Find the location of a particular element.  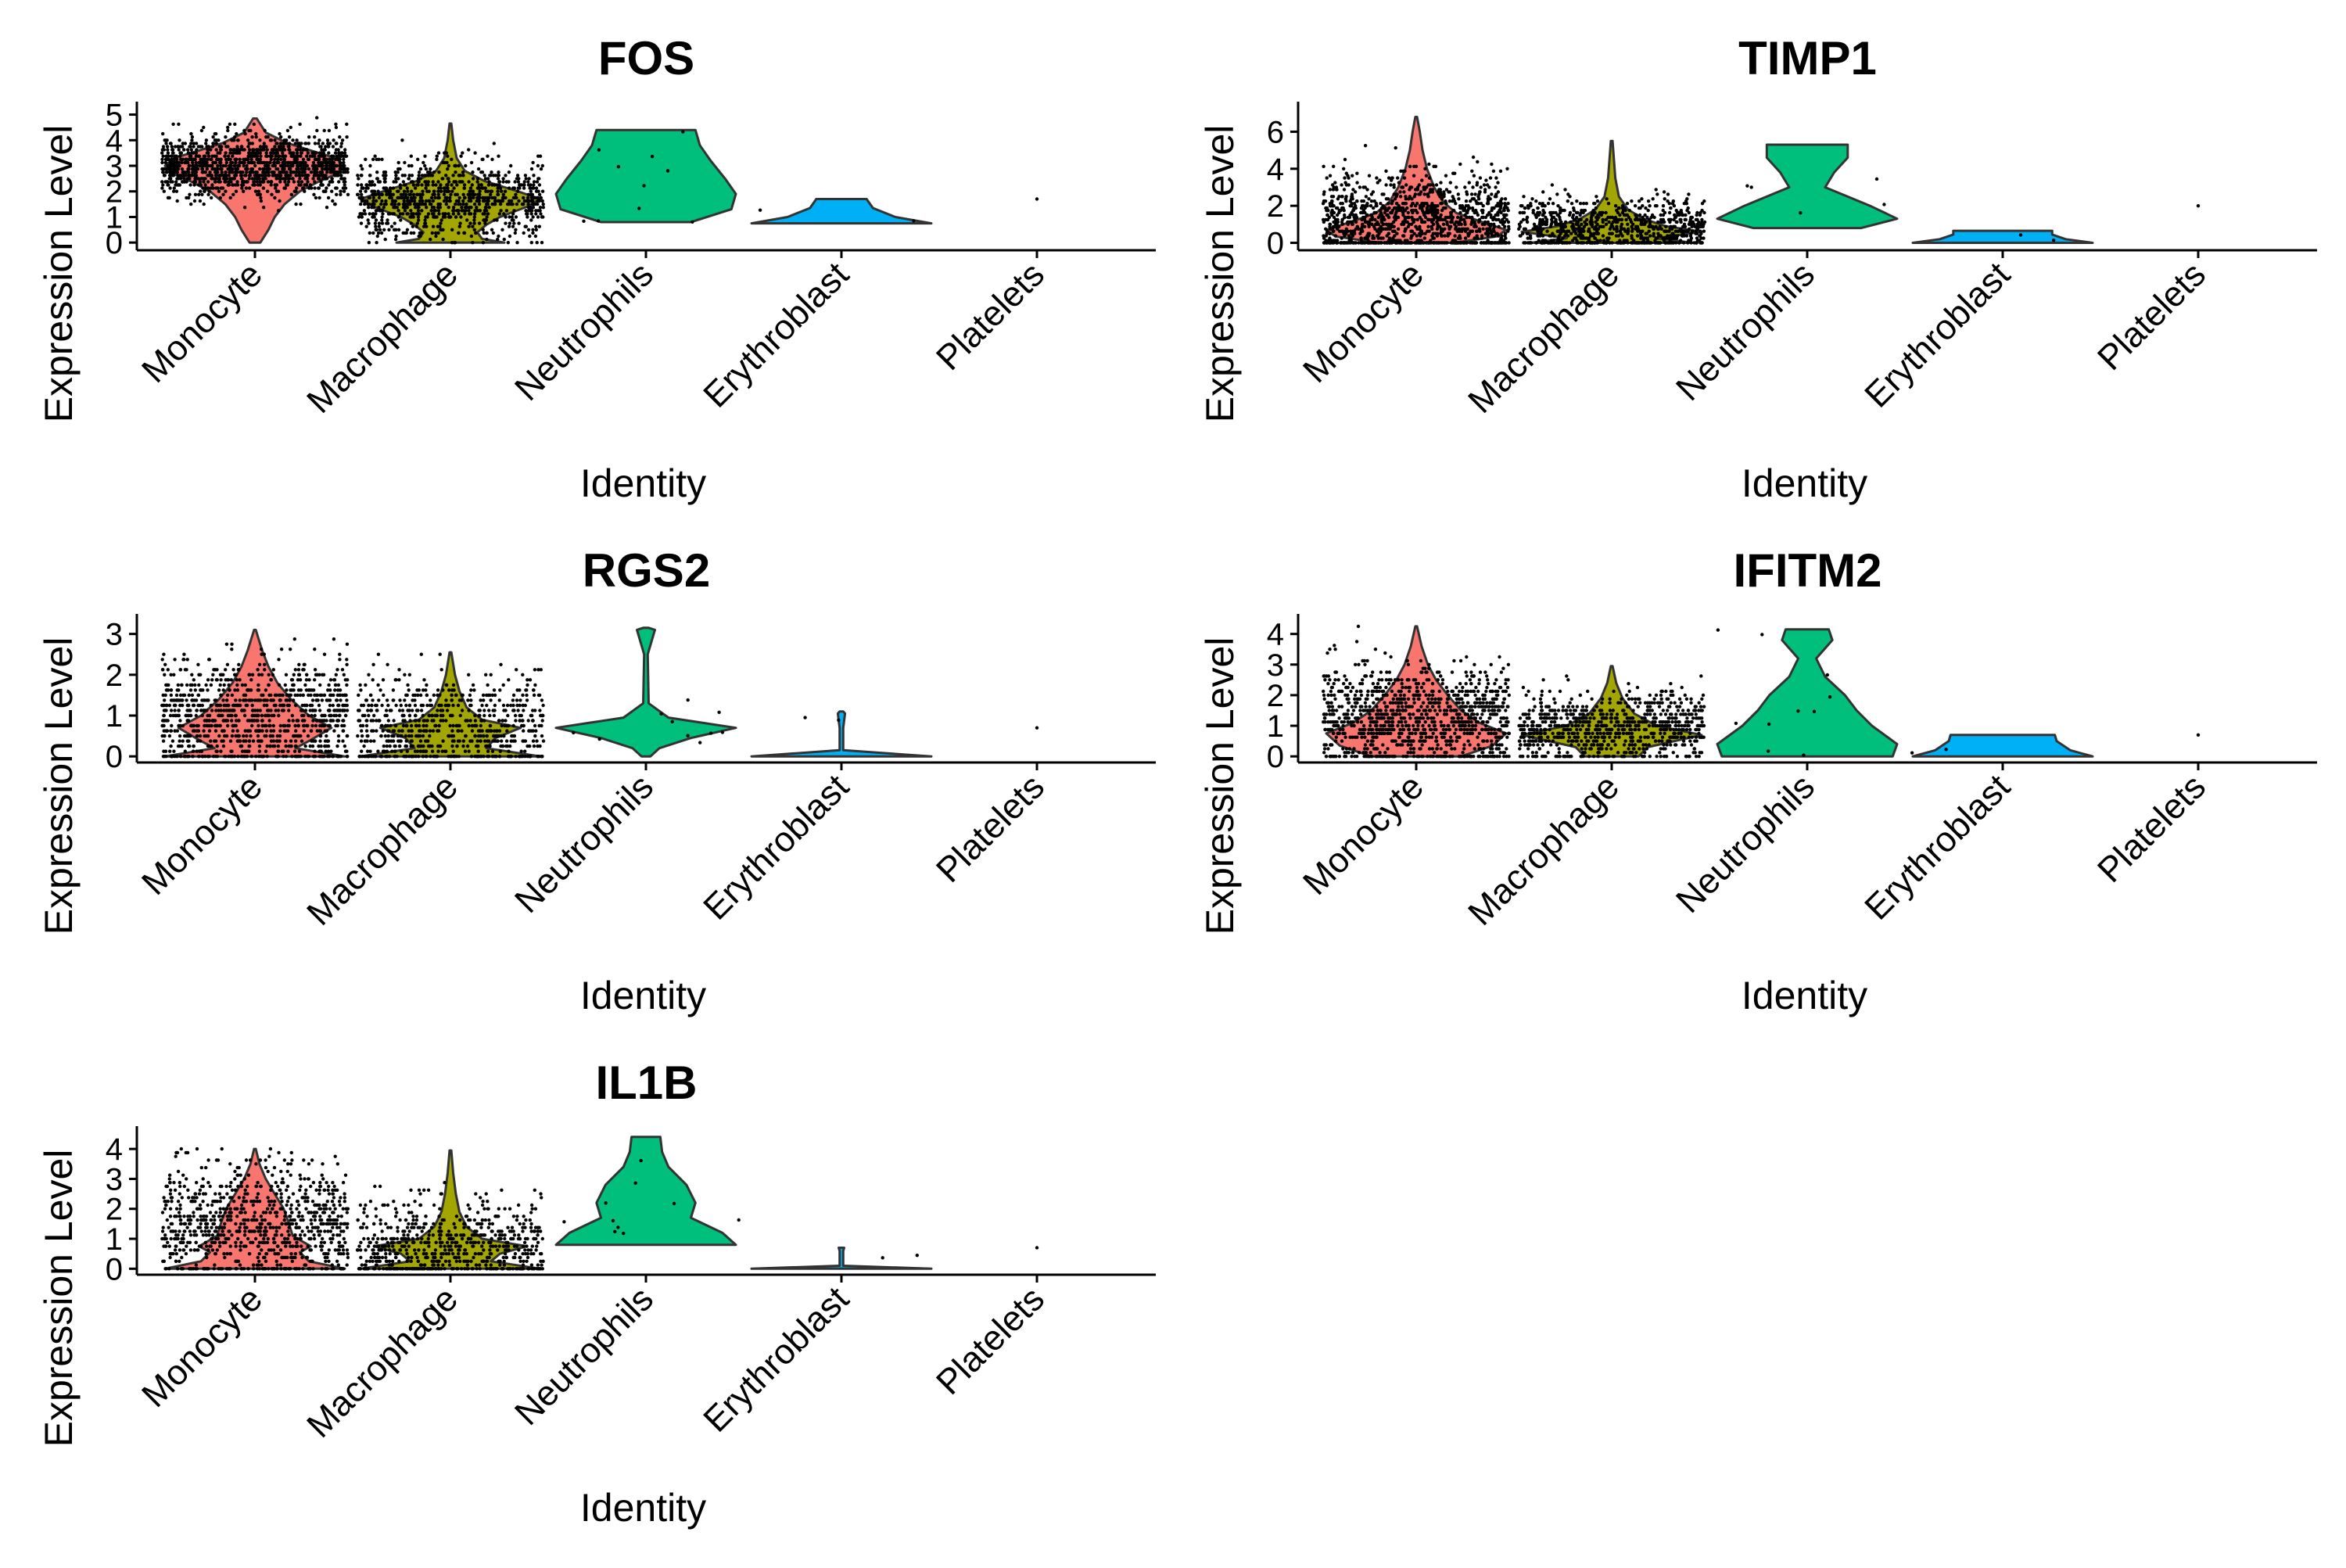

x-tick-label-neutrophils: Neutrophils is located at coordinates (584, 843).